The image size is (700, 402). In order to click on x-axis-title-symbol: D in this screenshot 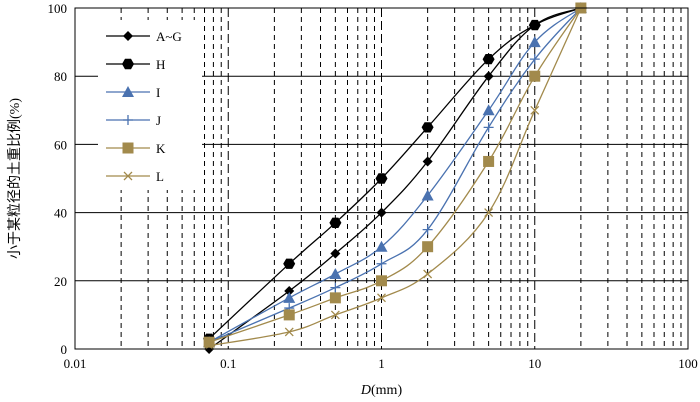, I will do `click(365, 390)`.